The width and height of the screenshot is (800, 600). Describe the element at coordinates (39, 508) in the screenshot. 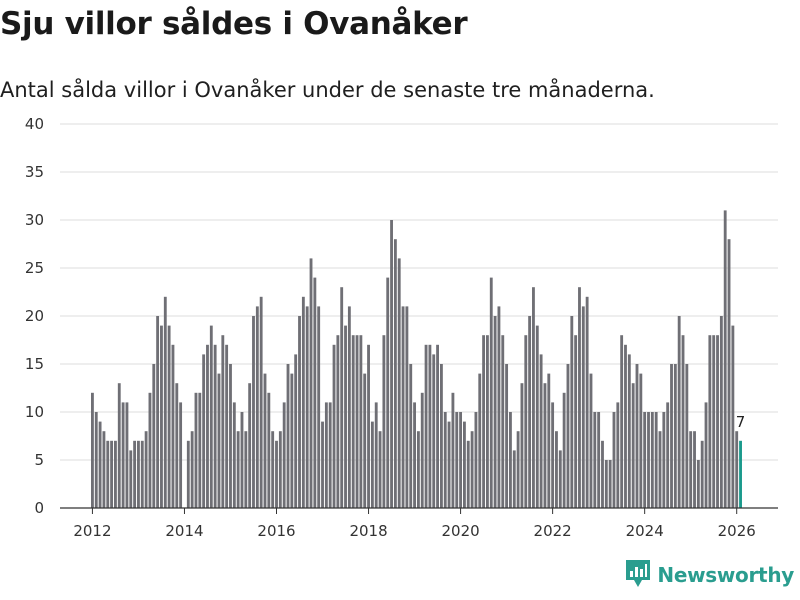

I see `y-tick-label: 0` at that location.